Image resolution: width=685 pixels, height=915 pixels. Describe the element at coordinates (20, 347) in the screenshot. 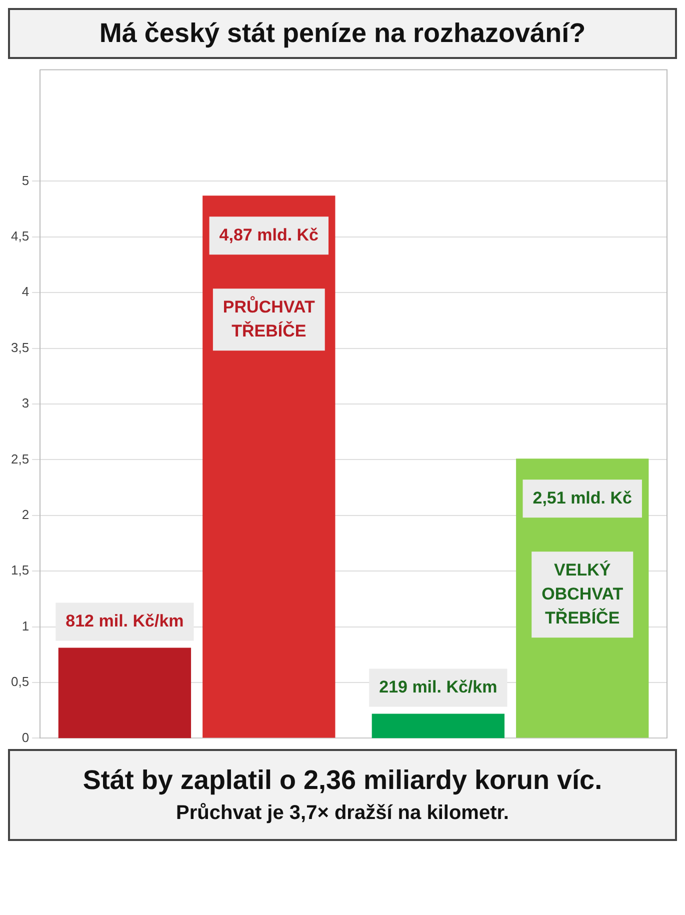

I see `y-tick-label: 3,5` at that location.